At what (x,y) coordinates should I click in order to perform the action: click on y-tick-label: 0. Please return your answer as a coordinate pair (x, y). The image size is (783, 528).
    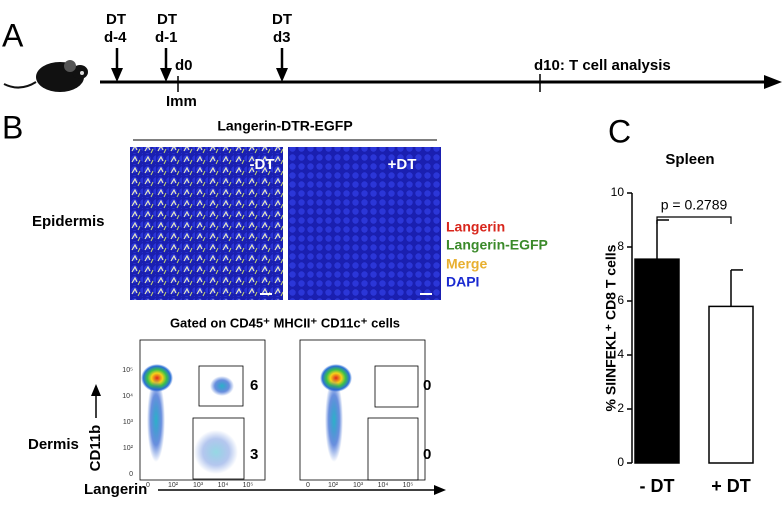
    Looking at the image, I should click on (620, 462).